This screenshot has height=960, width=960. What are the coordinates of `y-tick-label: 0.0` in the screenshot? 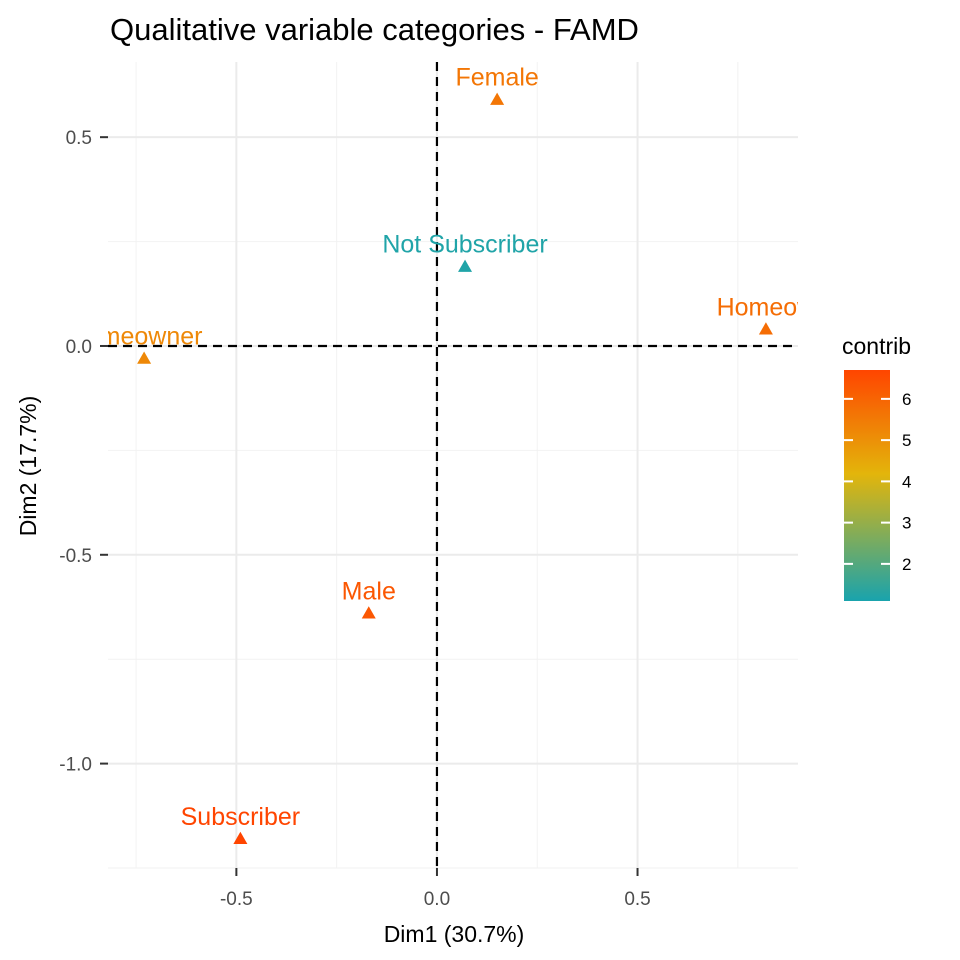 It's located at (79, 347).